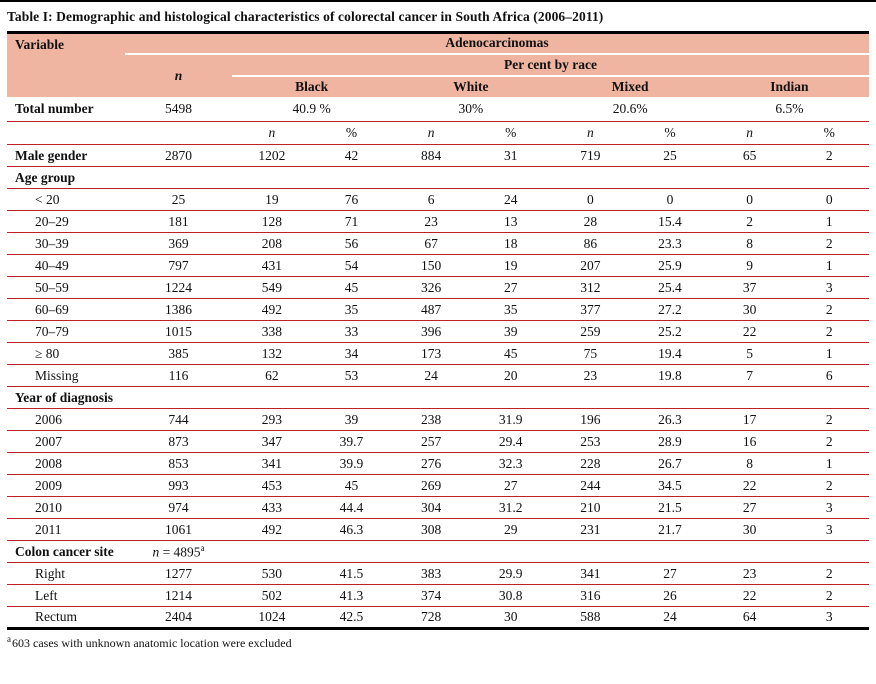 This screenshot has height=684, width=876. I want to click on cell: 257, so click(431, 441).